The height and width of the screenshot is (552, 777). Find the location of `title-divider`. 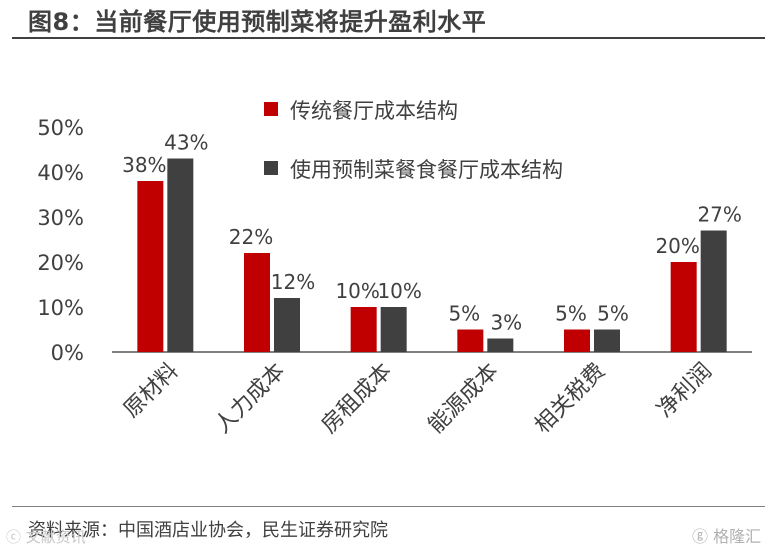

title-divider is located at coordinates (388, 38).